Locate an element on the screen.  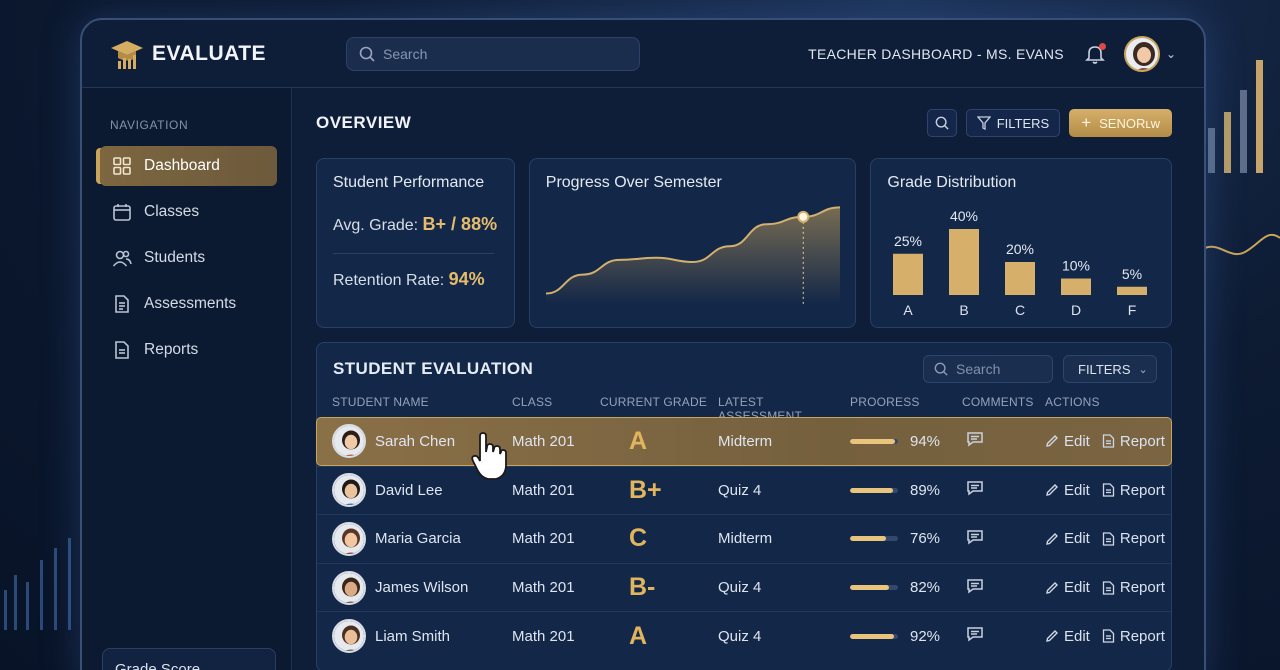
chevron-down-icon: ⌄ is located at coordinates (1170, 53).